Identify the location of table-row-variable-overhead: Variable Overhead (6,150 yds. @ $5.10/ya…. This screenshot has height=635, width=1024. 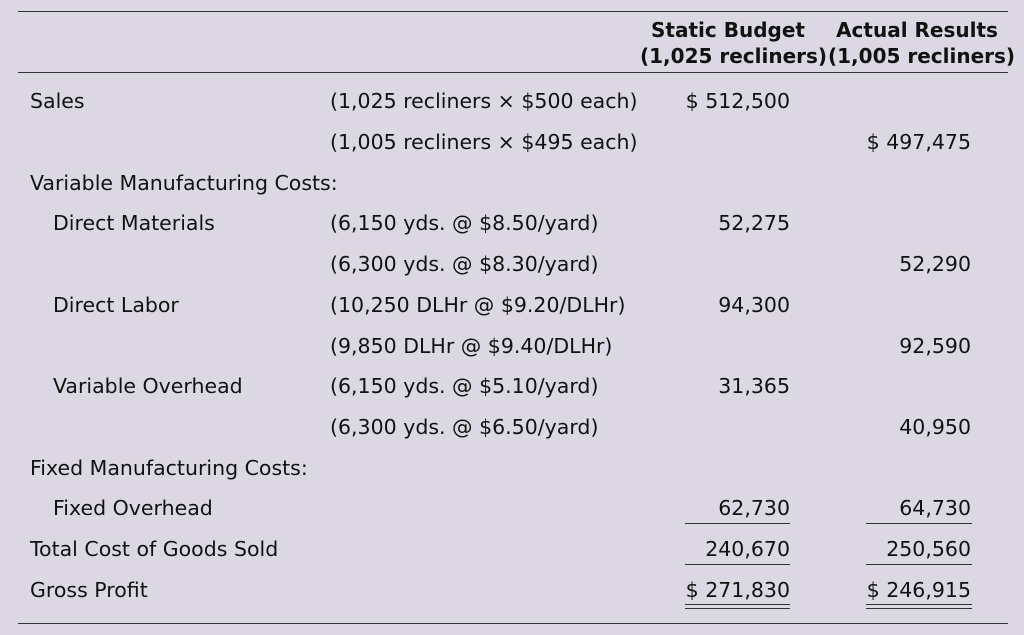
(512, 386).